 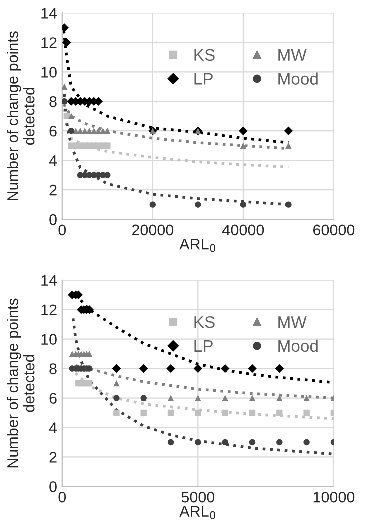 What do you see at coordinates (334, 230) in the screenshot?
I see `x-tick-label: 60000` at bounding box center [334, 230].